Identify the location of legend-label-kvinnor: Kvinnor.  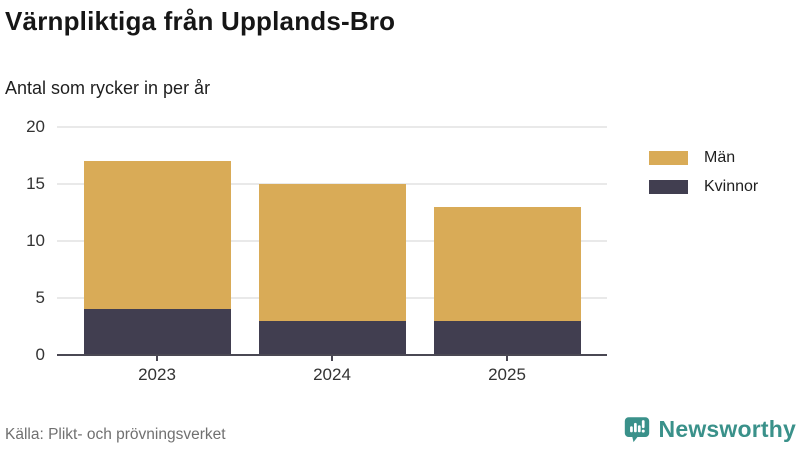
(731, 186).